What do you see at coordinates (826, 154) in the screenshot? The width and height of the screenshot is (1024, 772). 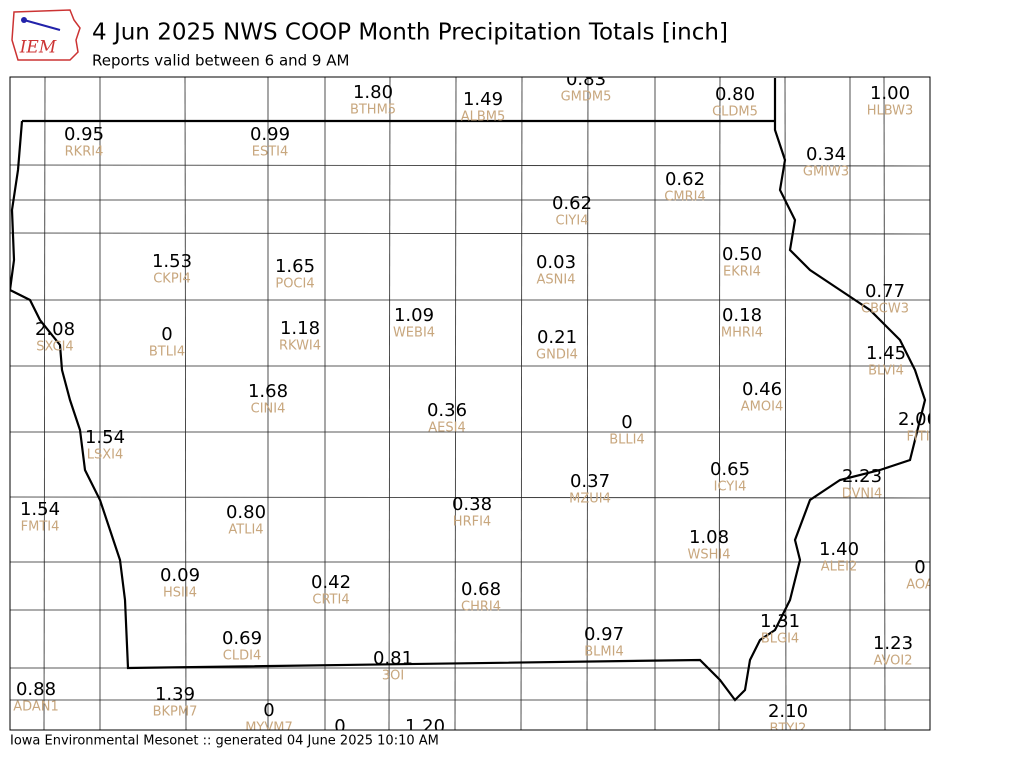 I see `station-value: 0.34` at bounding box center [826, 154].